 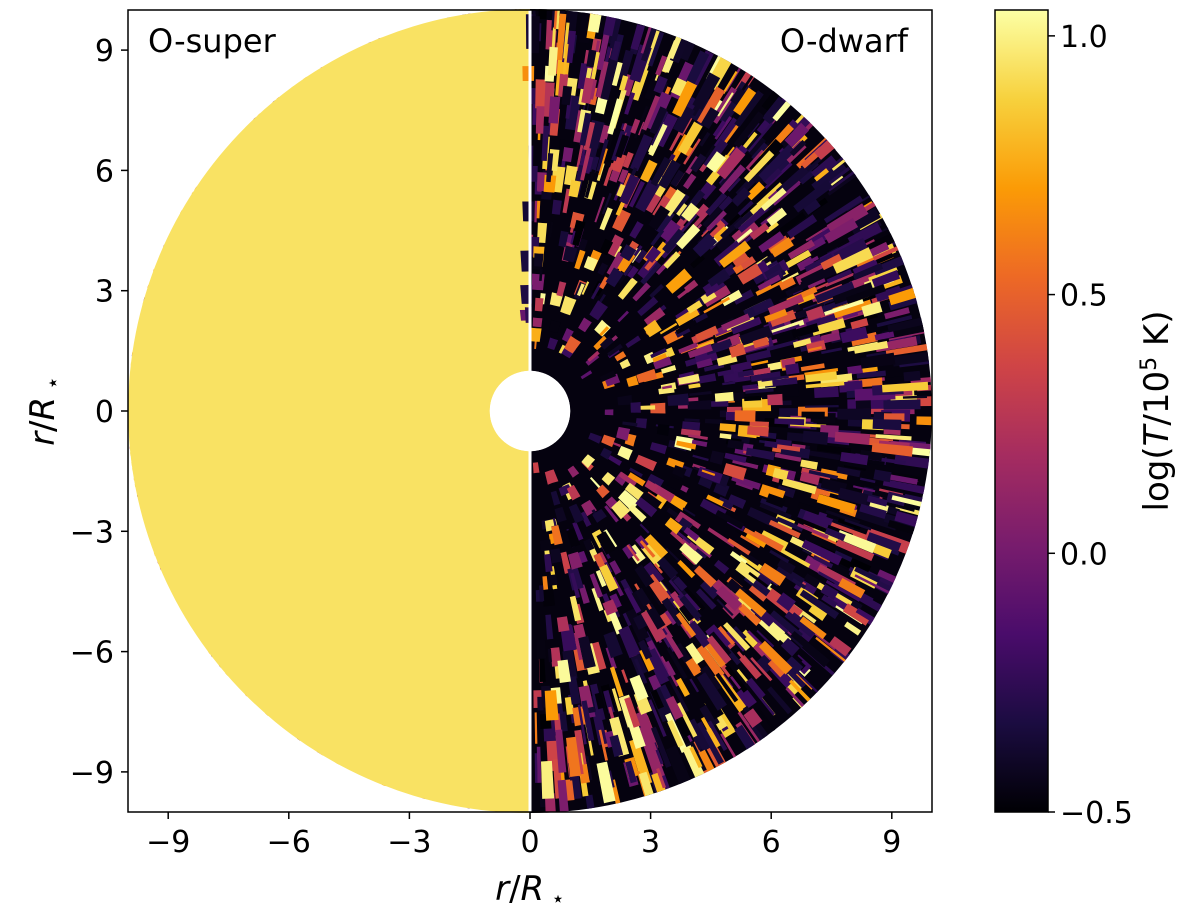 I want to click on colorbar-tick-label: 0.5, so click(x=1084, y=296).